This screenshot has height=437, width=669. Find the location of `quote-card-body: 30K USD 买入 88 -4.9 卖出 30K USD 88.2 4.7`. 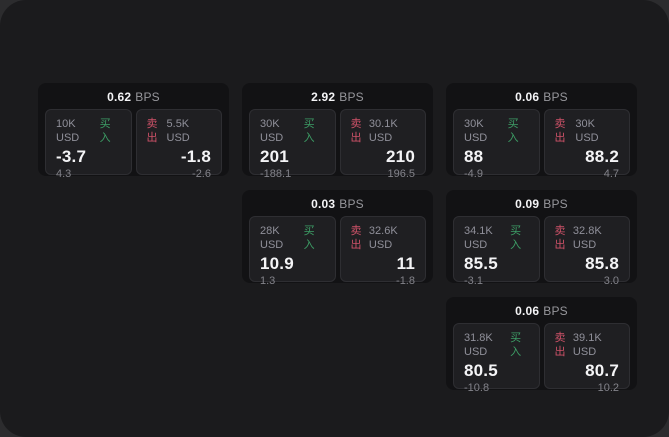

quote-card-body: 30K USD 买入 88 -4.9 卖出 30K USD 88.2 4.7 is located at coordinates (541, 144).